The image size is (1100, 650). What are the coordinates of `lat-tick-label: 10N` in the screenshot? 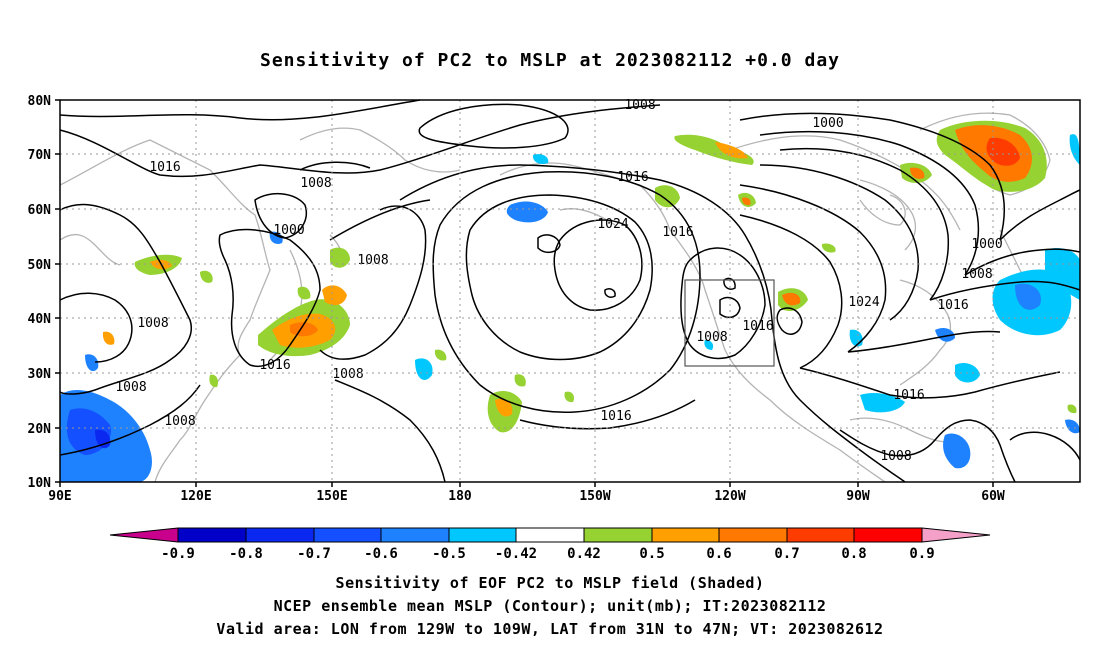 It's located at (40, 483).